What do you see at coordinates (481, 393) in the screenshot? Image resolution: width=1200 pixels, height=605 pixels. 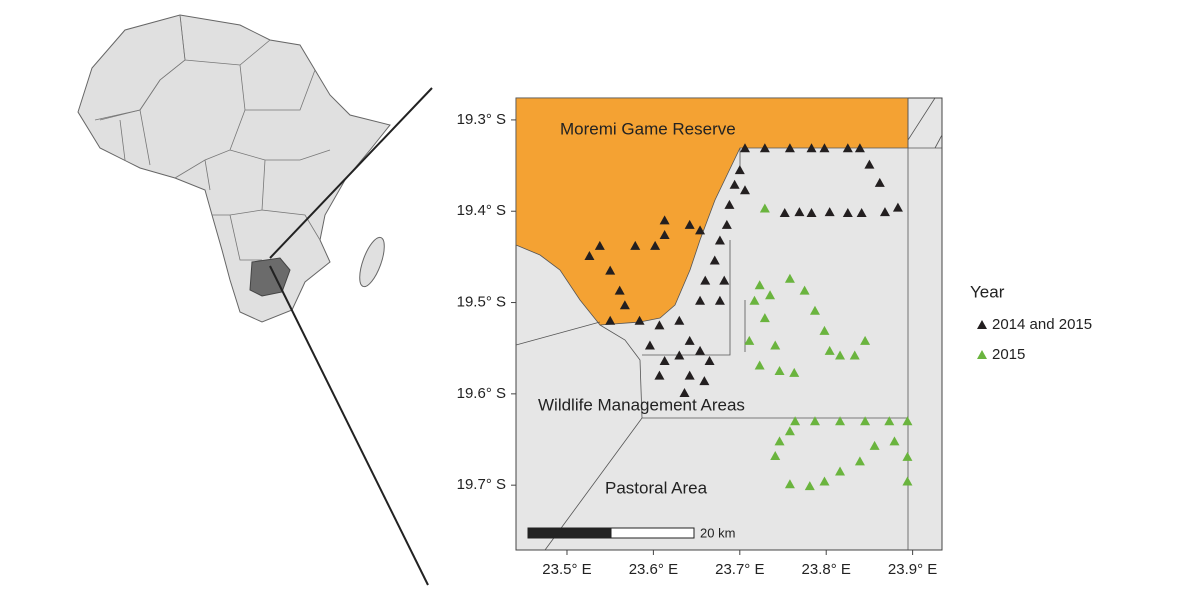 I see `y-tick-label: 19.6° S` at bounding box center [481, 393].